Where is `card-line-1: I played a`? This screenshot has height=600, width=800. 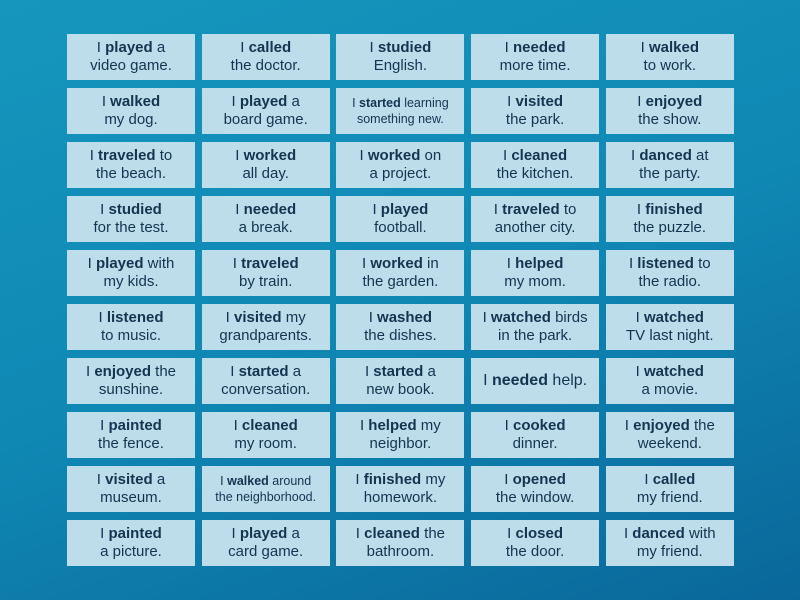 card-line-1: I played a is located at coordinates (131, 48).